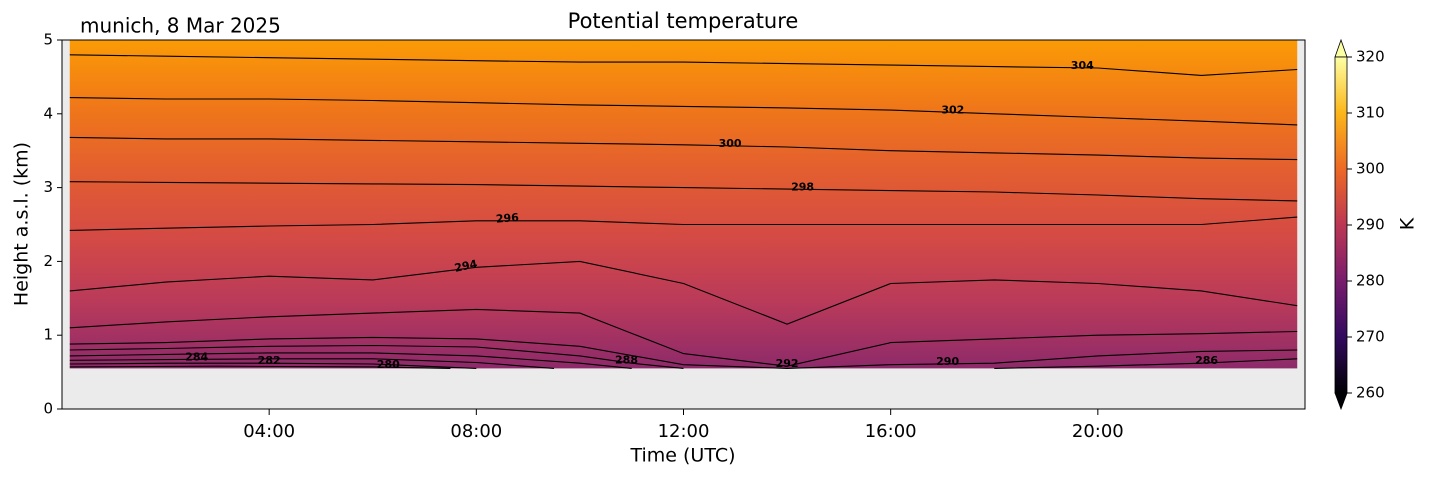 This screenshot has width=1429, height=482. I want to click on contour-label: 292, so click(787, 363).